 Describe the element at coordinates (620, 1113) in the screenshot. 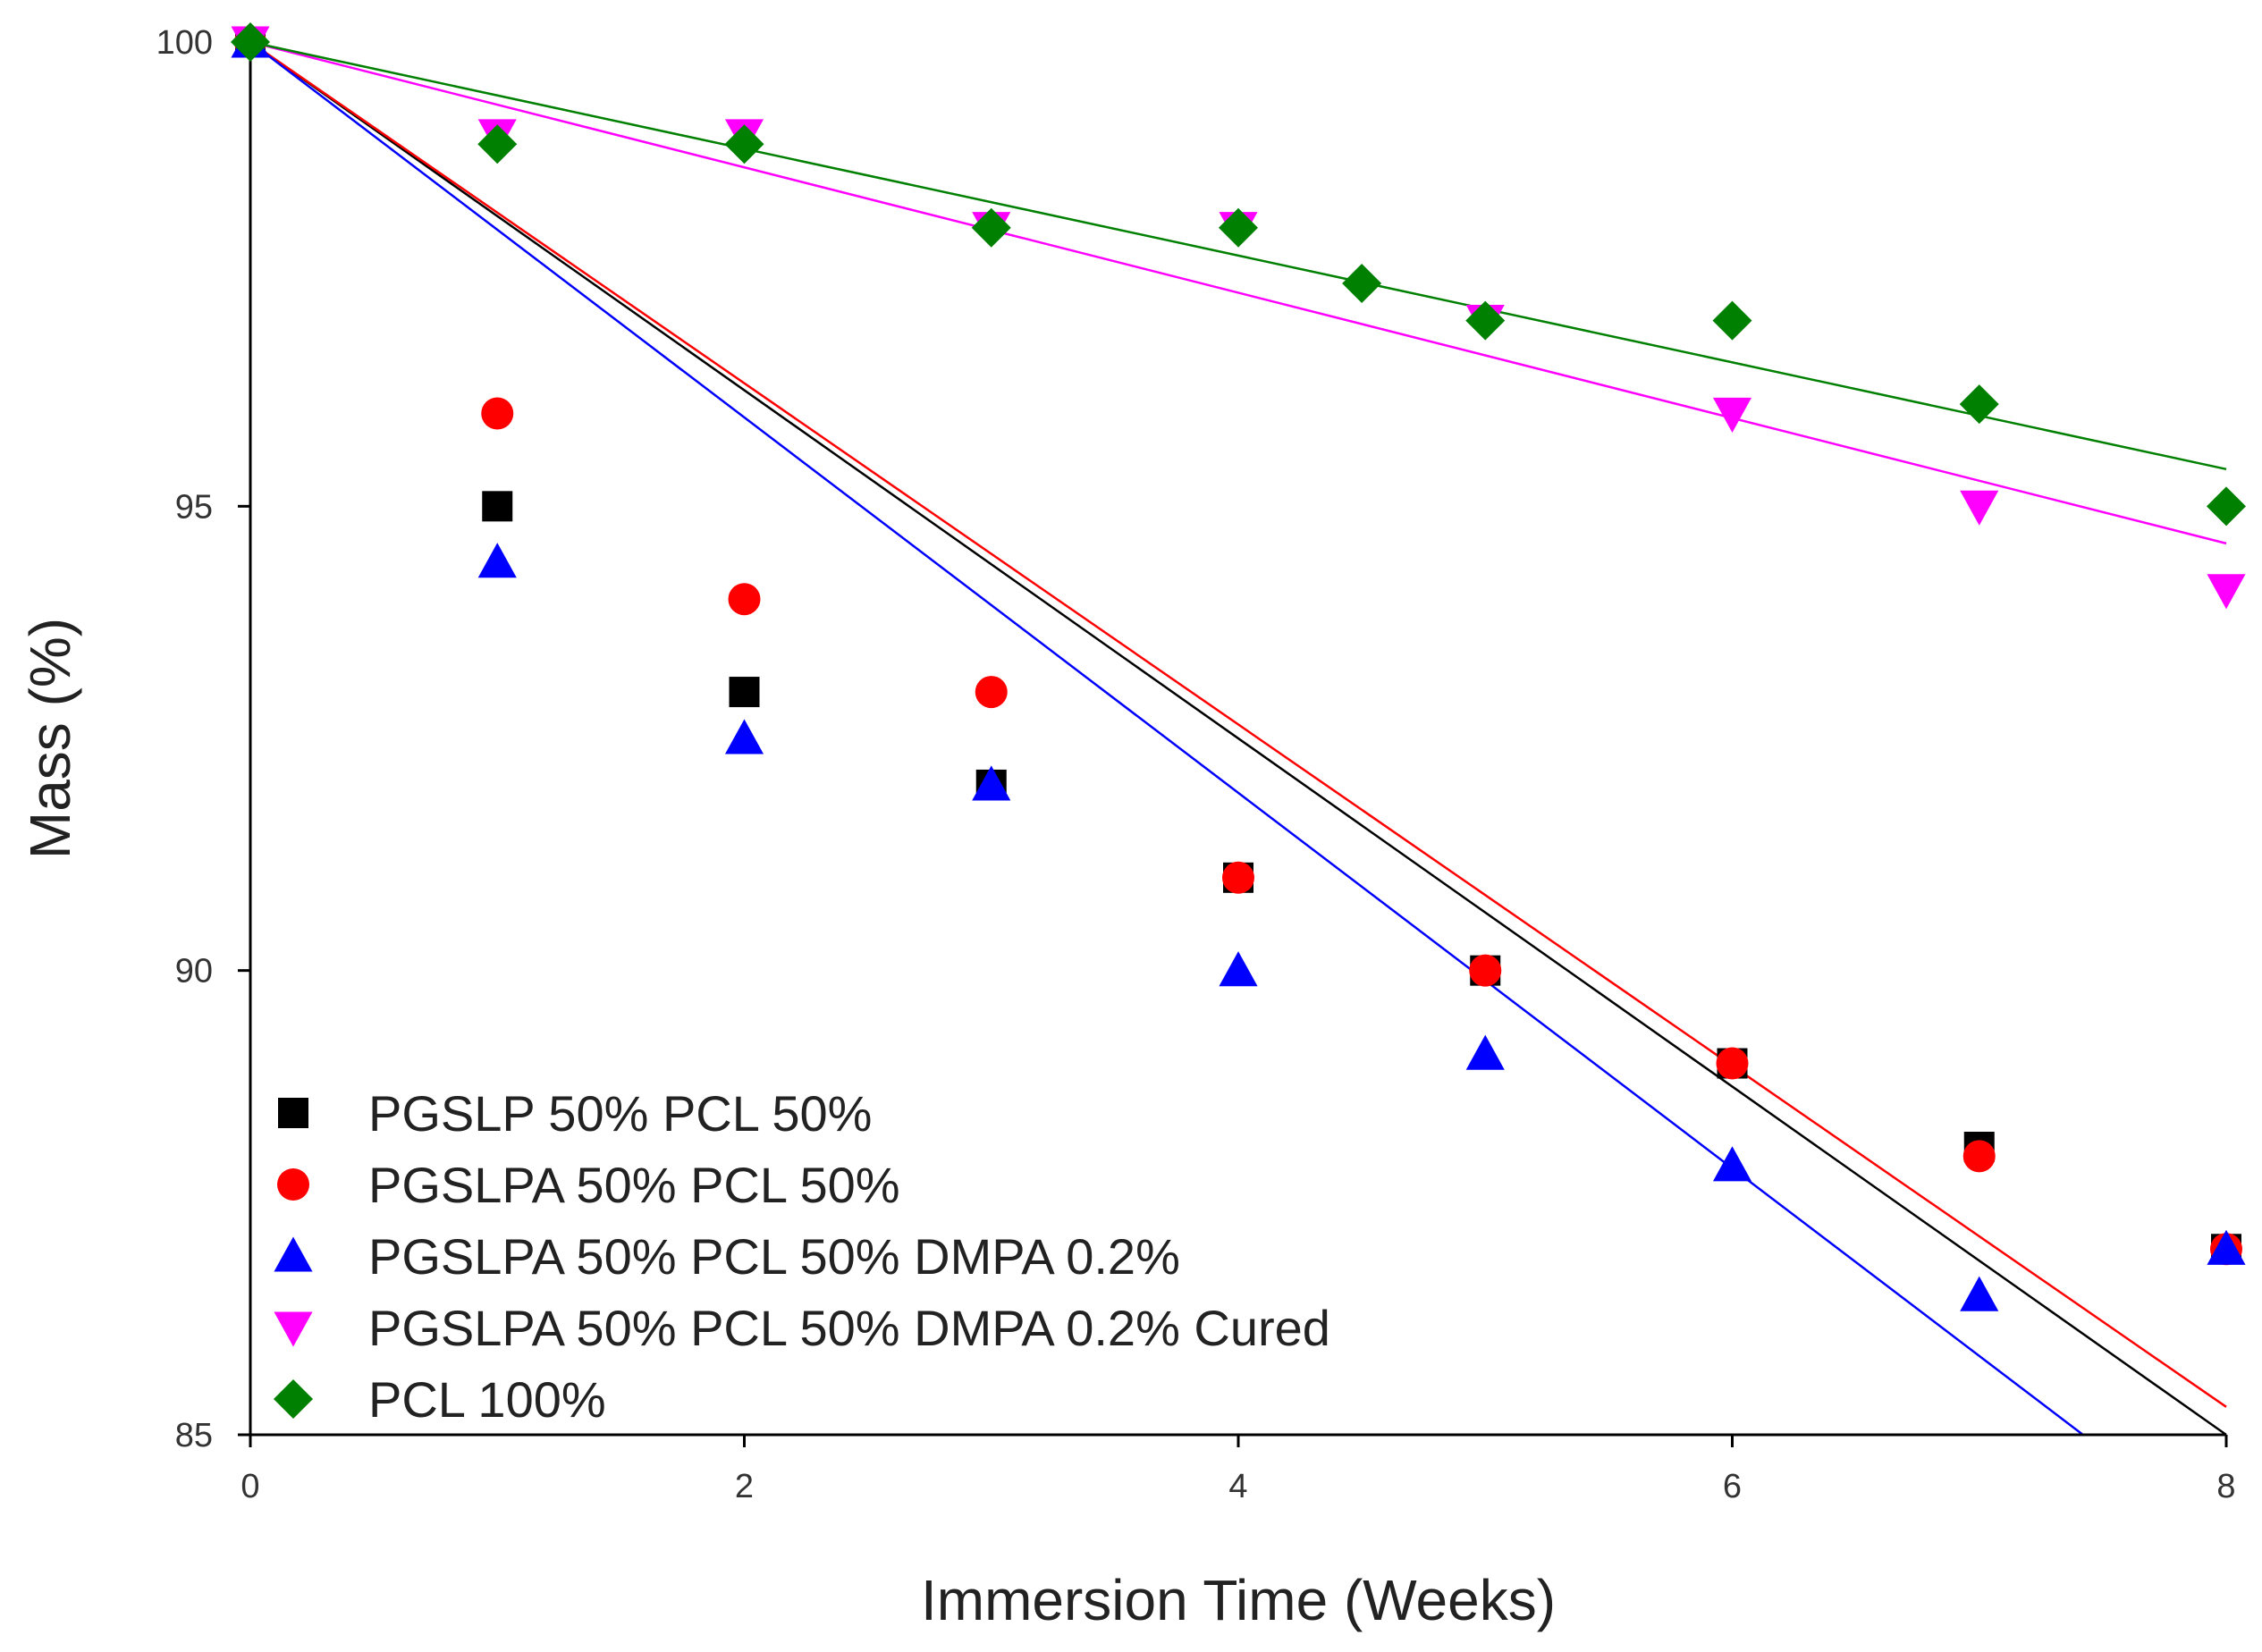

I see `legend-label-series-1: PGSLP 50% PCL 50%` at that location.